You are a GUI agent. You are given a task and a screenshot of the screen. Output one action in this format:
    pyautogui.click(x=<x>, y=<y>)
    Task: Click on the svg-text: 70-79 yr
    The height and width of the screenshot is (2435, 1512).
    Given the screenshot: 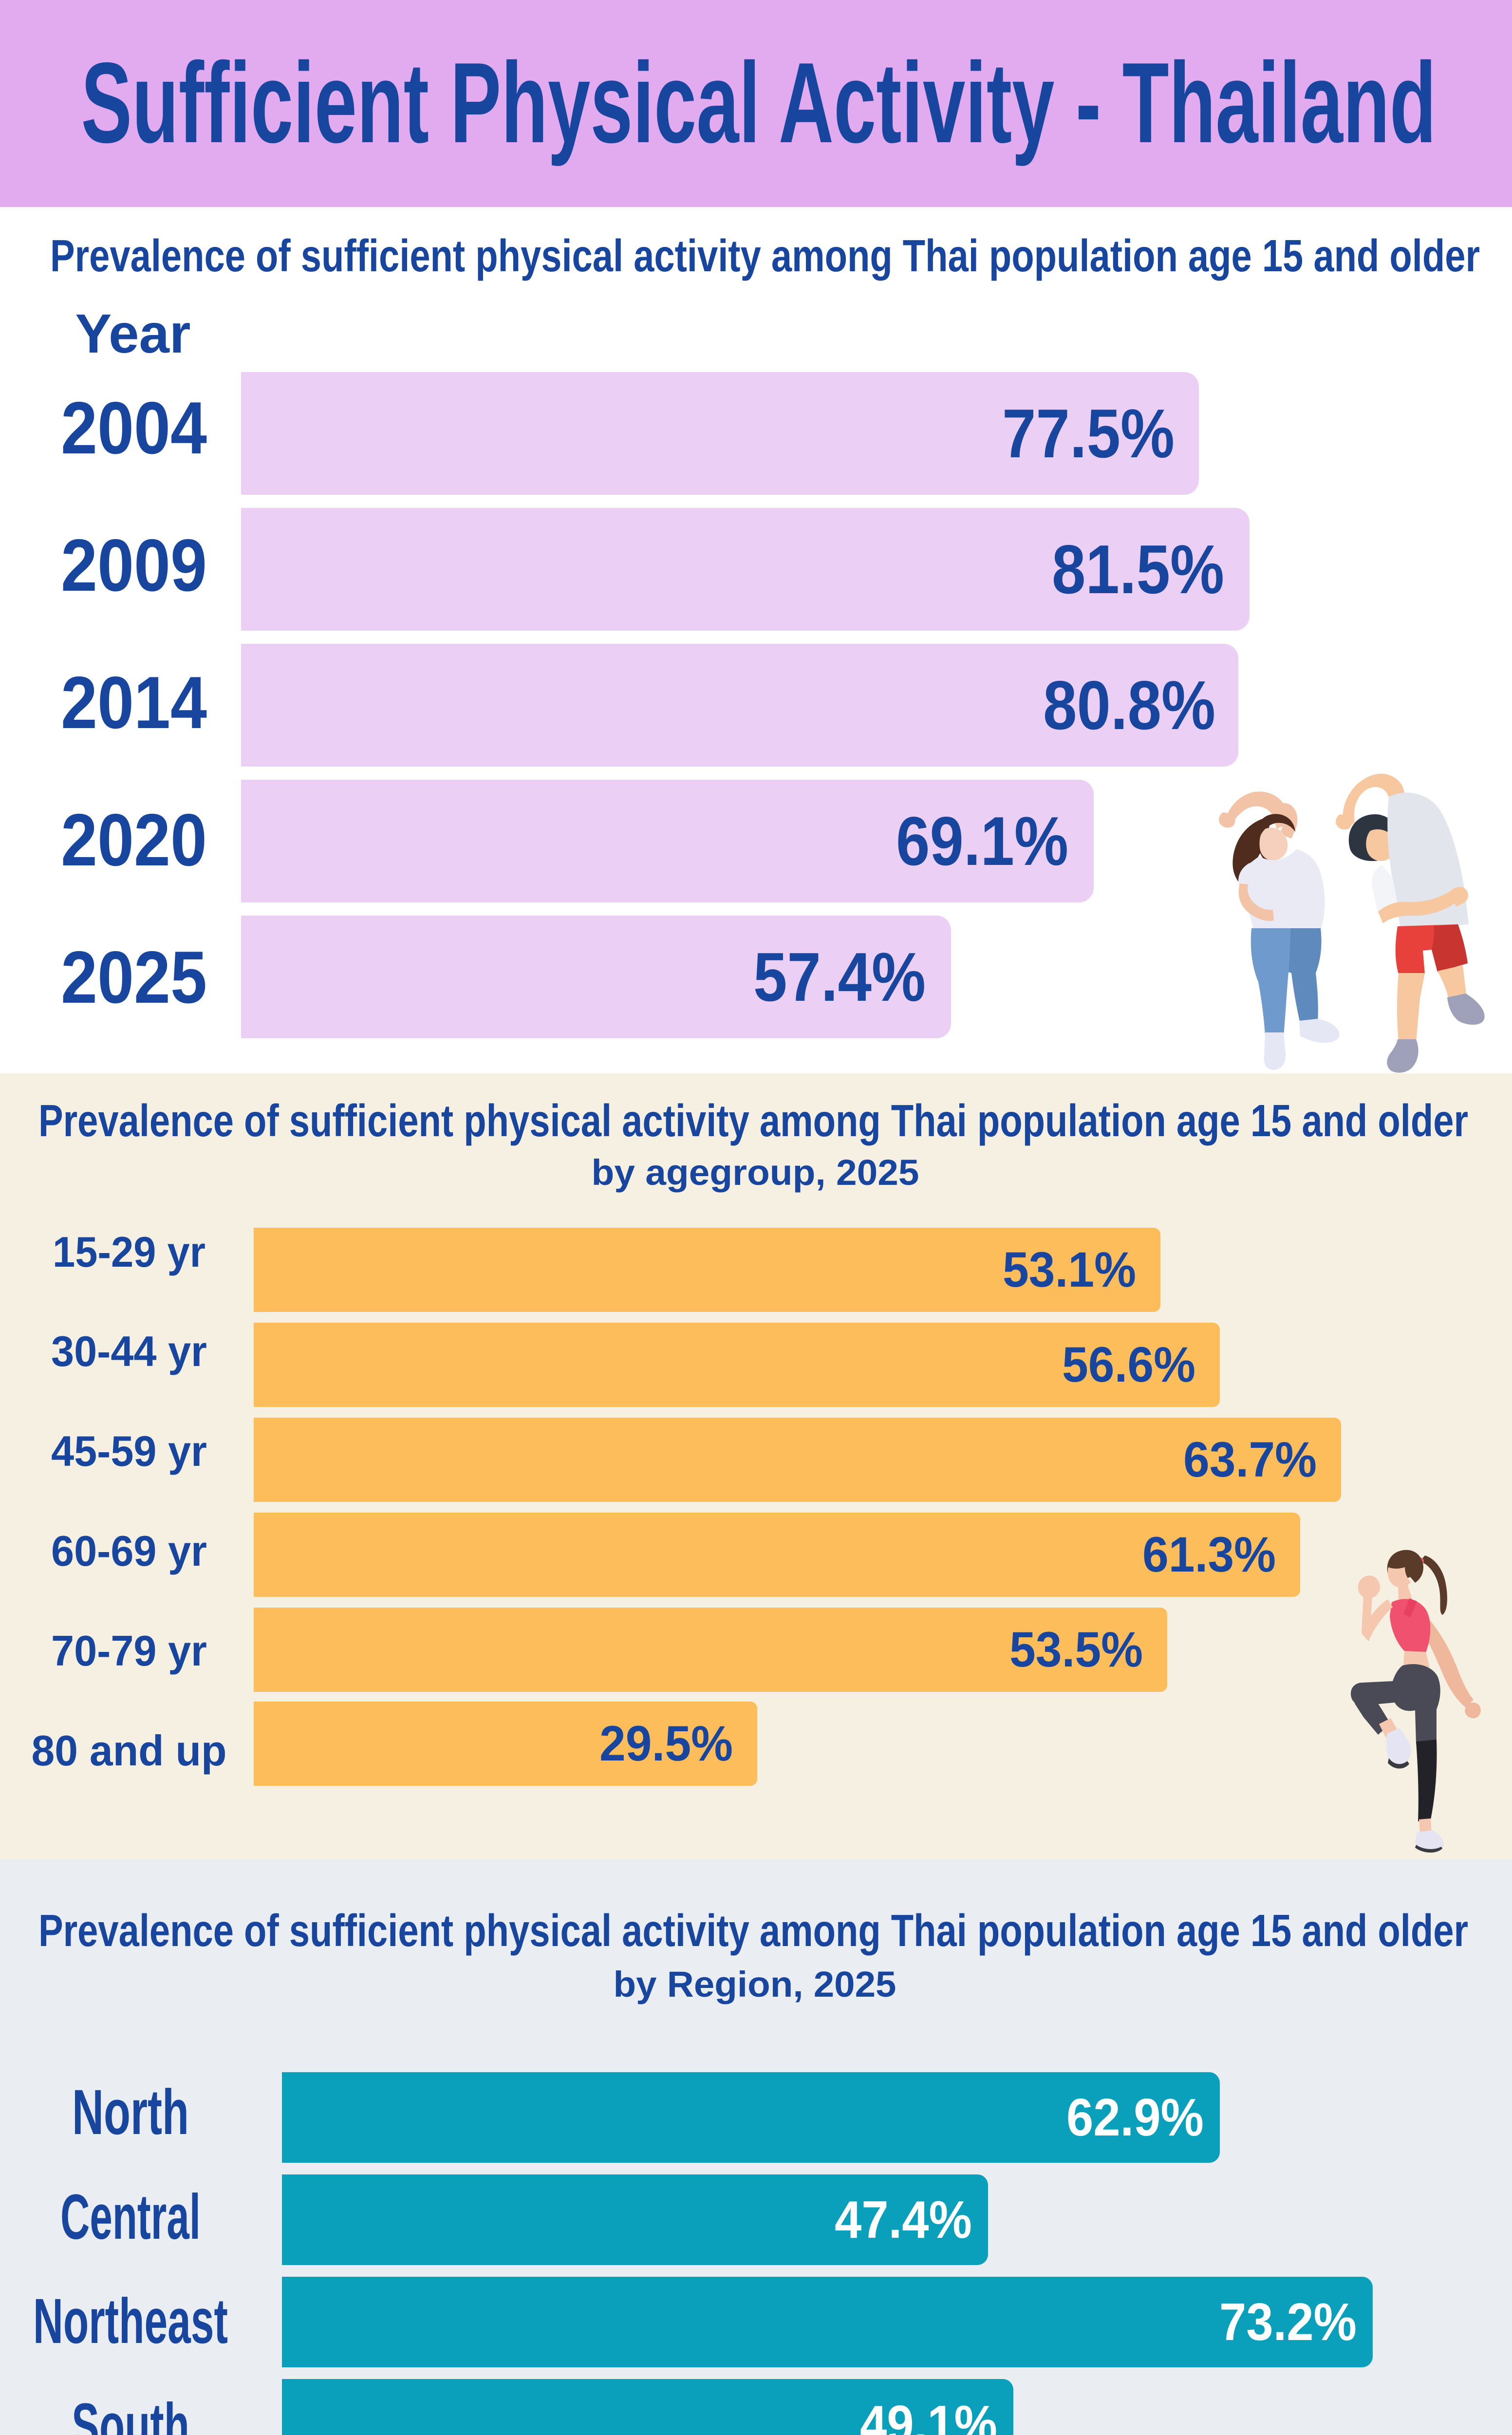 What is the action you would take?
    pyautogui.click(x=129, y=1651)
    